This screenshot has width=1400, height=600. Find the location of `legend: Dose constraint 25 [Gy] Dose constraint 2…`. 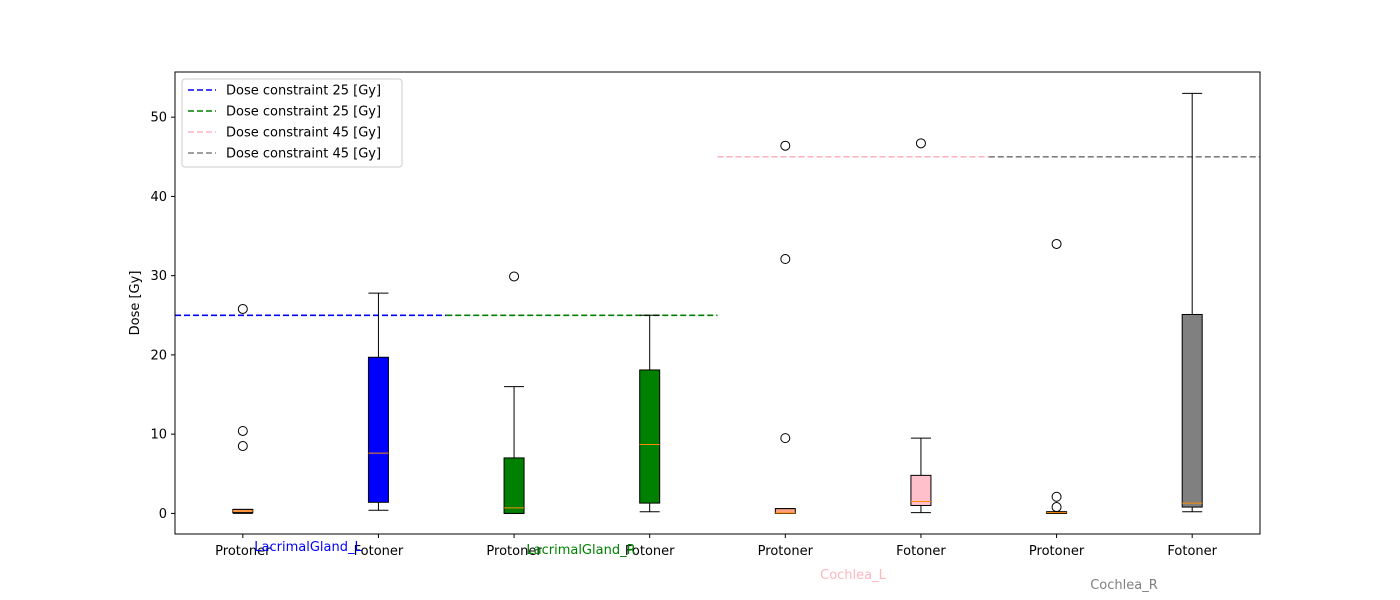

legend: Dose constraint 25 [Gy] Dose constraint 2… is located at coordinates (292, 123).